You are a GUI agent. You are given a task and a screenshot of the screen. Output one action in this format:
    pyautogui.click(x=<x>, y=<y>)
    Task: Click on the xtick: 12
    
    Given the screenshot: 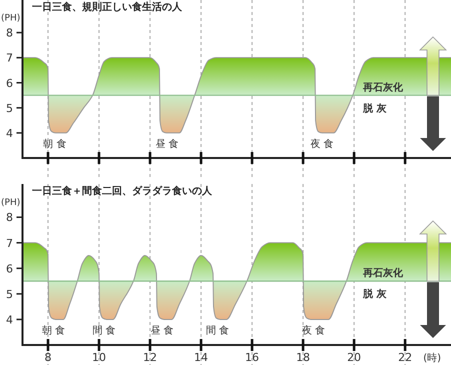 What is the action you would take?
    pyautogui.click(x=150, y=357)
    